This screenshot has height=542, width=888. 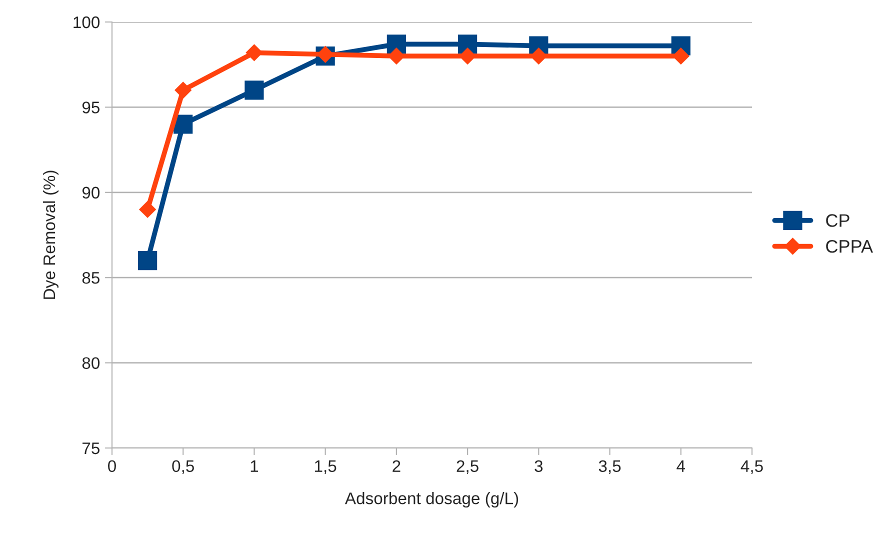 I want to click on x-tick-label: 3, so click(x=538, y=466).